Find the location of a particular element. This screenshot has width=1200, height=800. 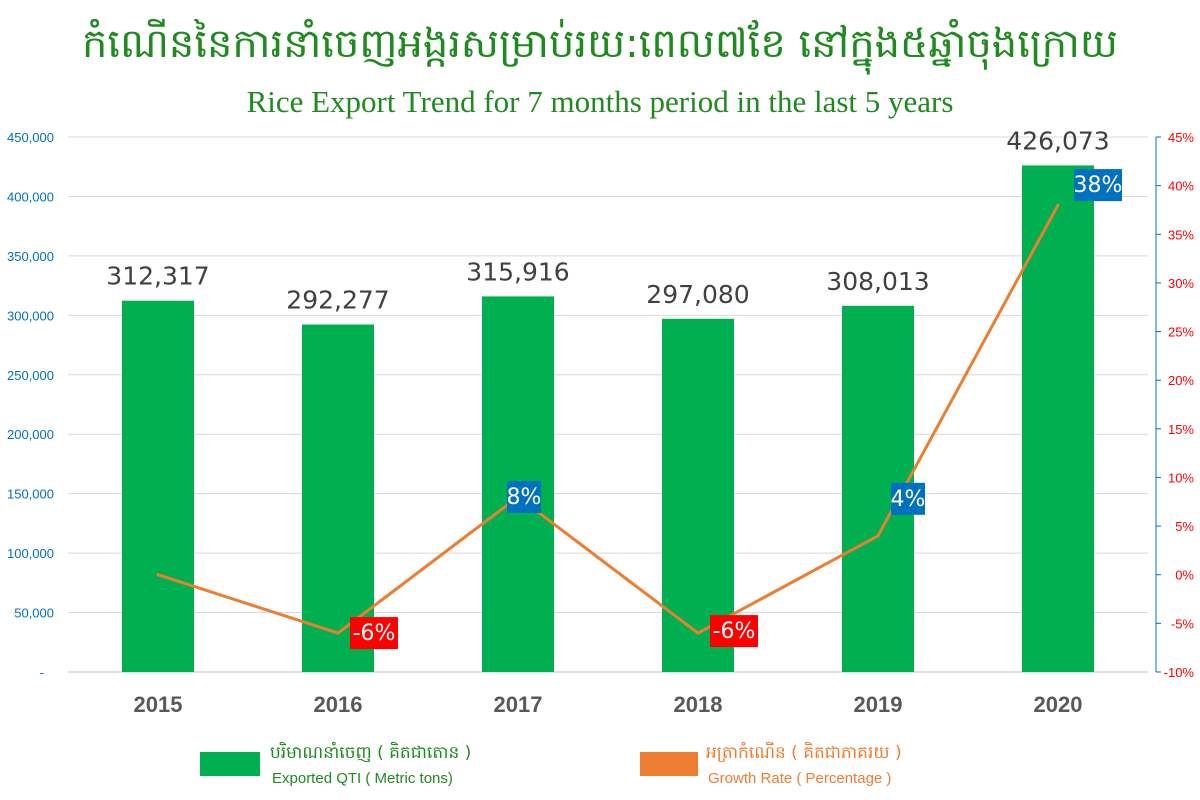

right-axis-tick-label: 15% is located at coordinates (1181, 429).